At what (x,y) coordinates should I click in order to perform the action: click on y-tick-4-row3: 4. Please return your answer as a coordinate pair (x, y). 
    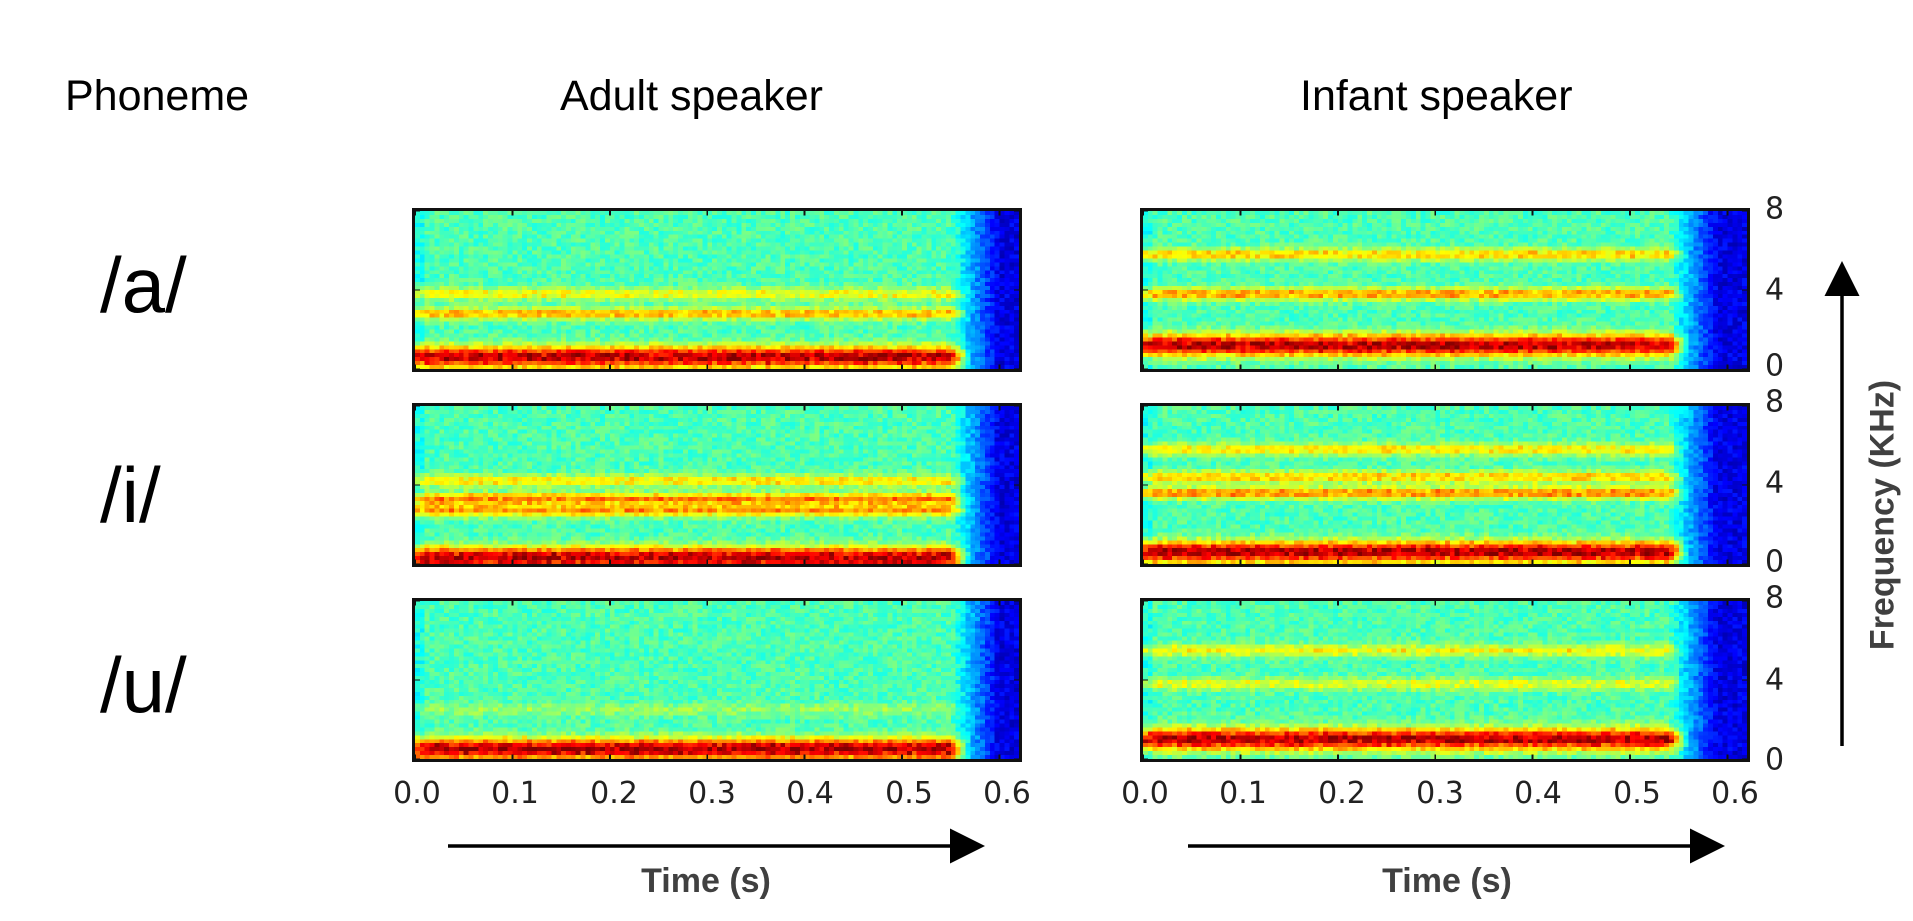
    Looking at the image, I should click on (1774, 680).